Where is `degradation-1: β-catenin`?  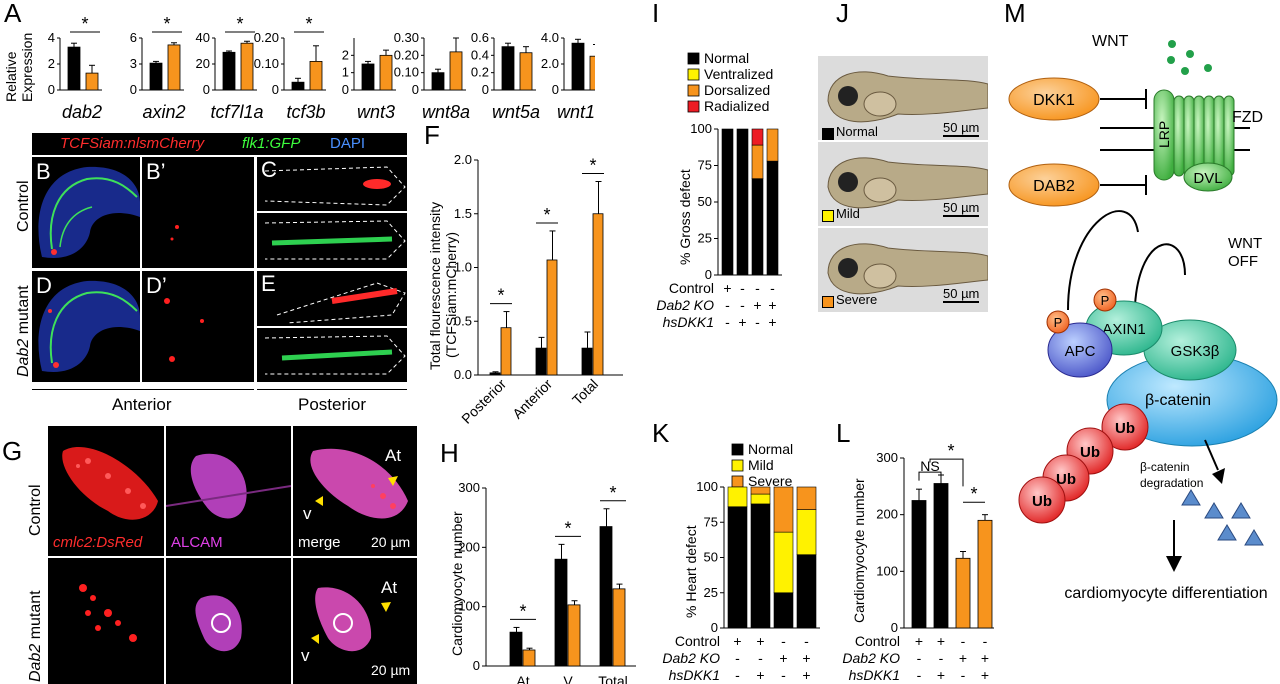 degradation-1: β-catenin is located at coordinates (1165, 467).